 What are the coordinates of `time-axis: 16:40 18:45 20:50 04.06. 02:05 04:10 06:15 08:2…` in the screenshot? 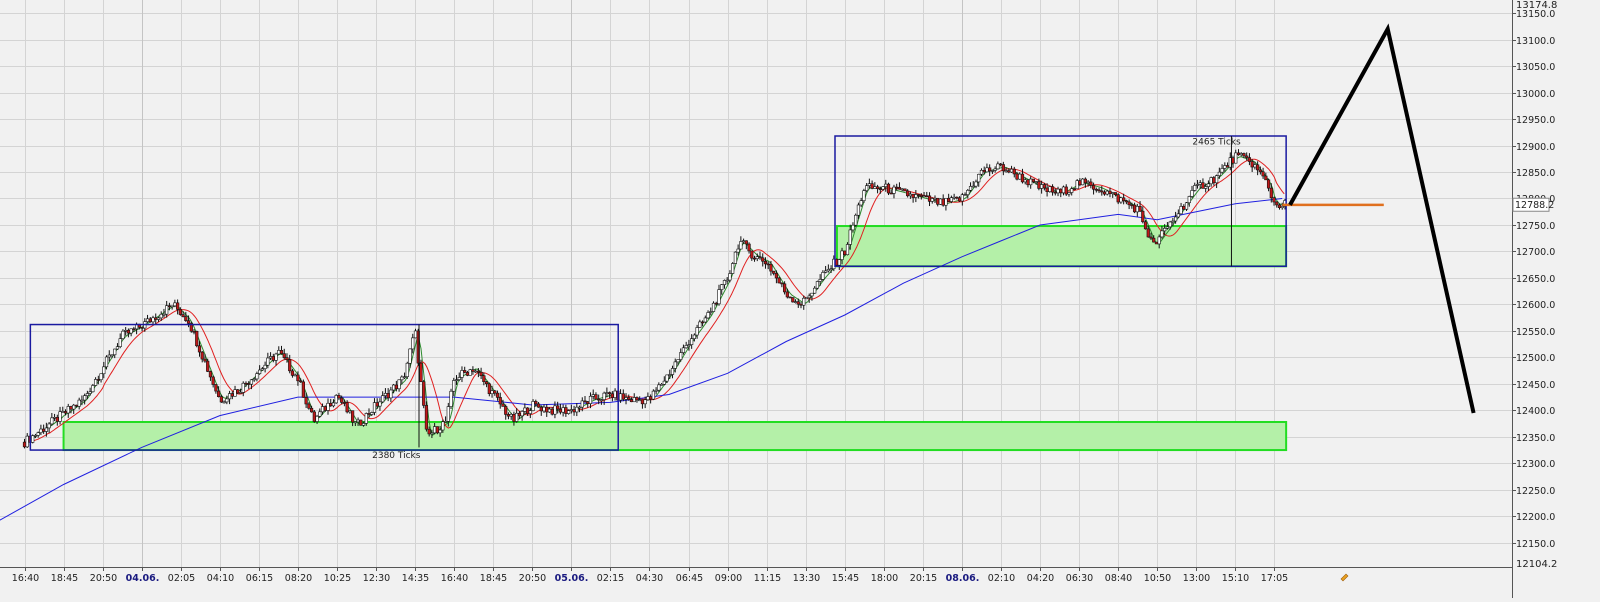 It's located at (756, 575).